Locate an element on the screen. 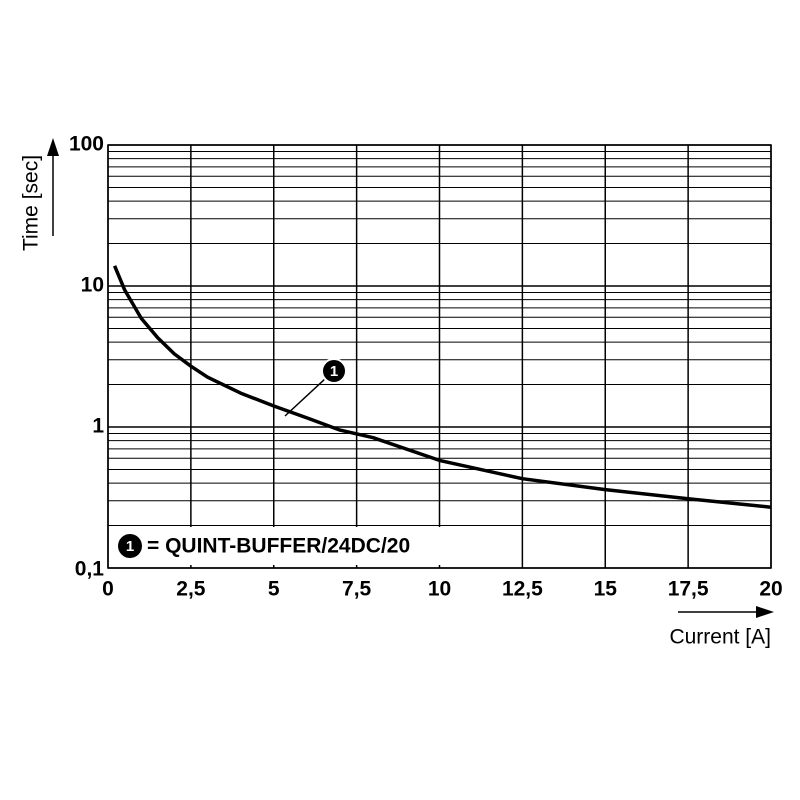  x-tick-label: 12,5 is located at coordinates (522, 589).